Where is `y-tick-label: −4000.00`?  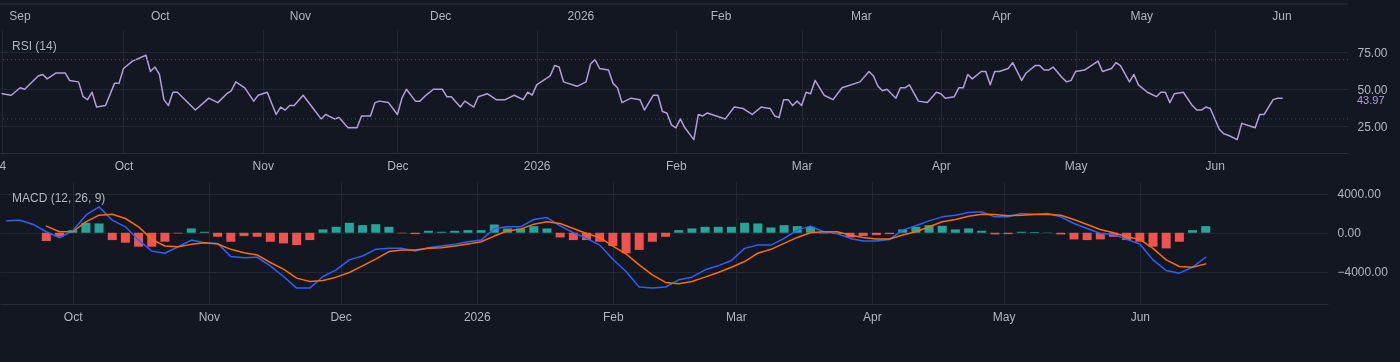 y-tick-label: −4000.00 is located at coordinates (1363, 272).